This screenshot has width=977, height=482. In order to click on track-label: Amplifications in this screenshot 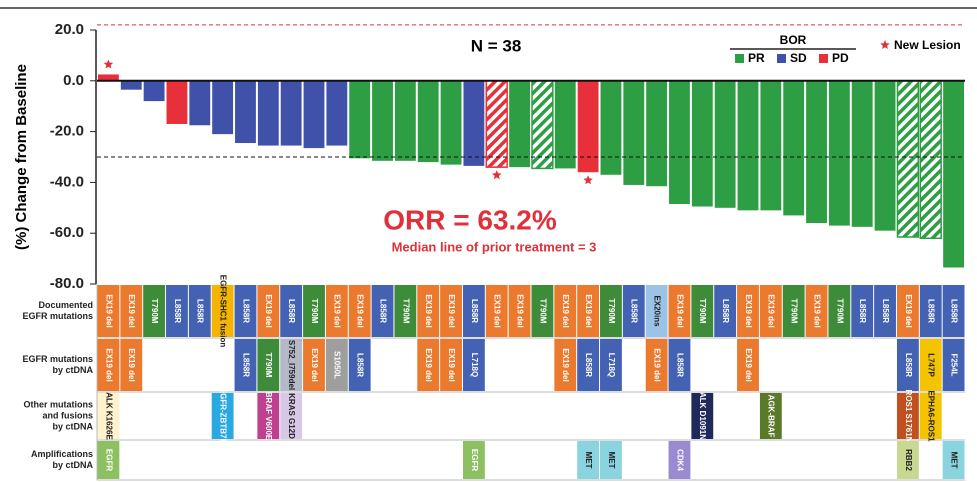, I will do `click(62, 454)`.